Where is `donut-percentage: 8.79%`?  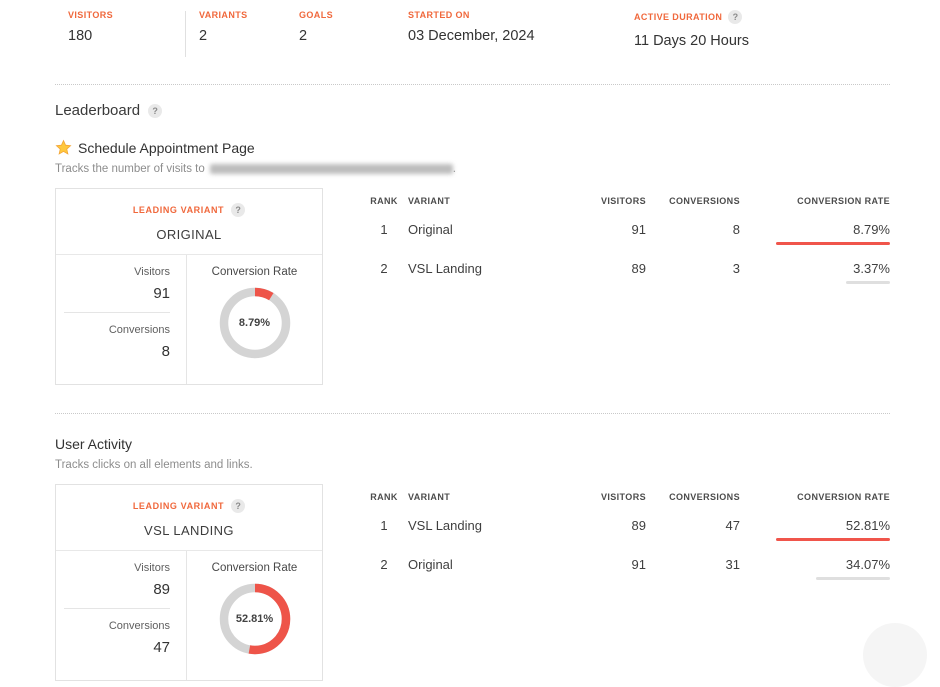 donut-percentage: 8.79% is located at coordinates (254, 323).